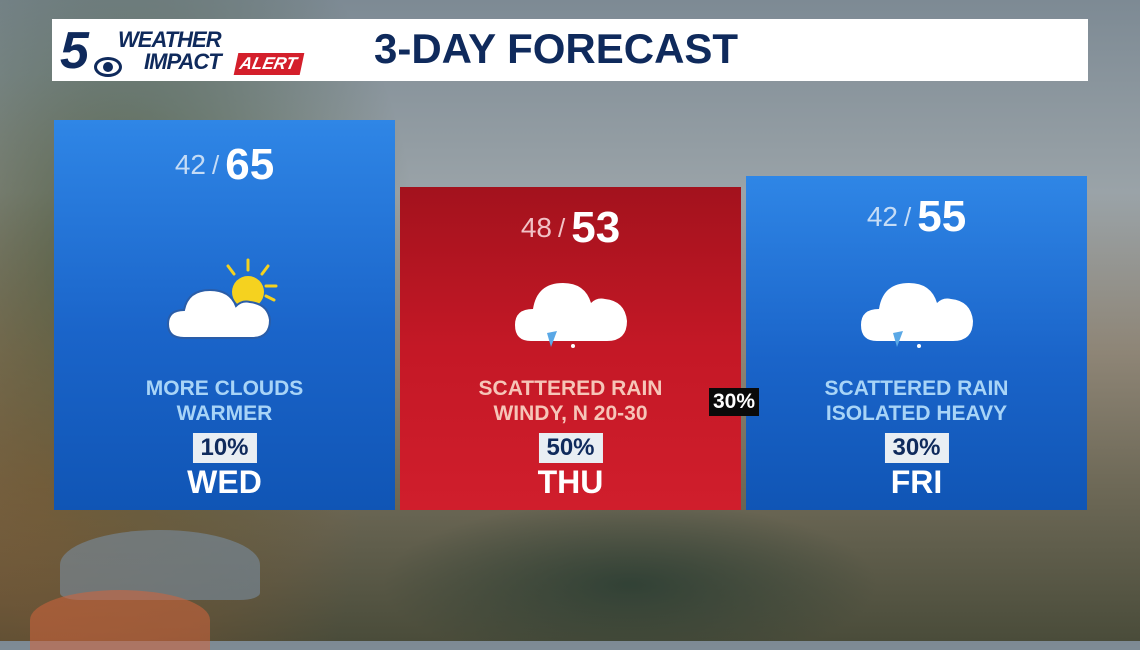 The image size is (1140, 650). Describe the element at coordinates (916, 217) in the screenshot. I see `temperature-range: 42/55` at that location.